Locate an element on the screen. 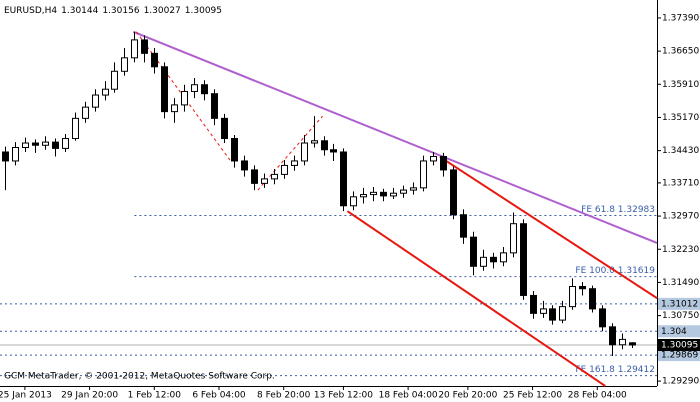 The width and height of the screenshot is (700, 402). trendline is located at coordinates (548, 227).